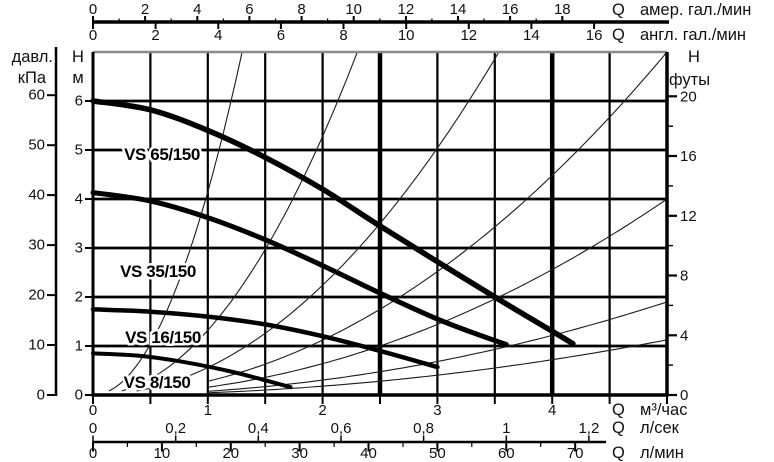 This screenshot has width=774, height=462. I want to click on tick-label-uk-gpm: 10, so click(406, 35).